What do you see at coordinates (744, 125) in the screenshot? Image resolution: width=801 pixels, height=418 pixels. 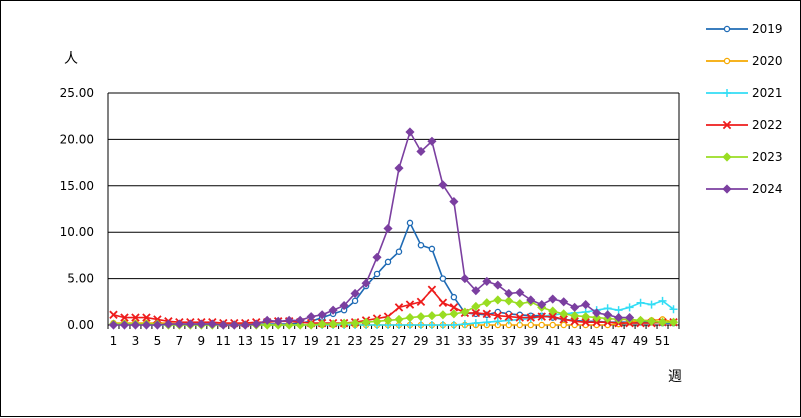 I see `legend-item-2022: 2022` at bounding box center [744, 125].